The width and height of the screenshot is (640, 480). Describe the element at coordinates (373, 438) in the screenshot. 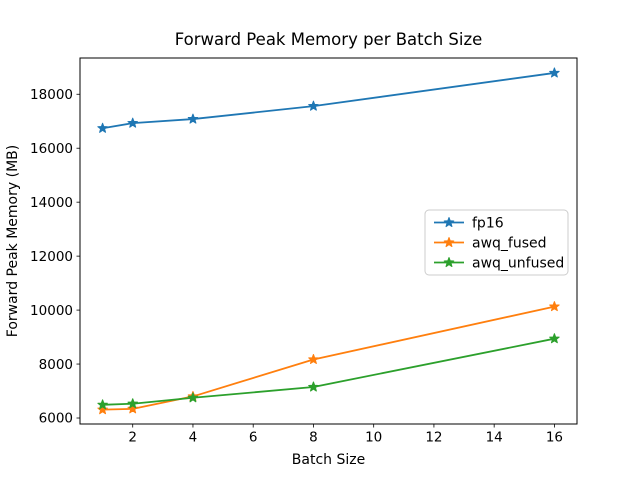

I see `x-tick-label: 10` at that location.